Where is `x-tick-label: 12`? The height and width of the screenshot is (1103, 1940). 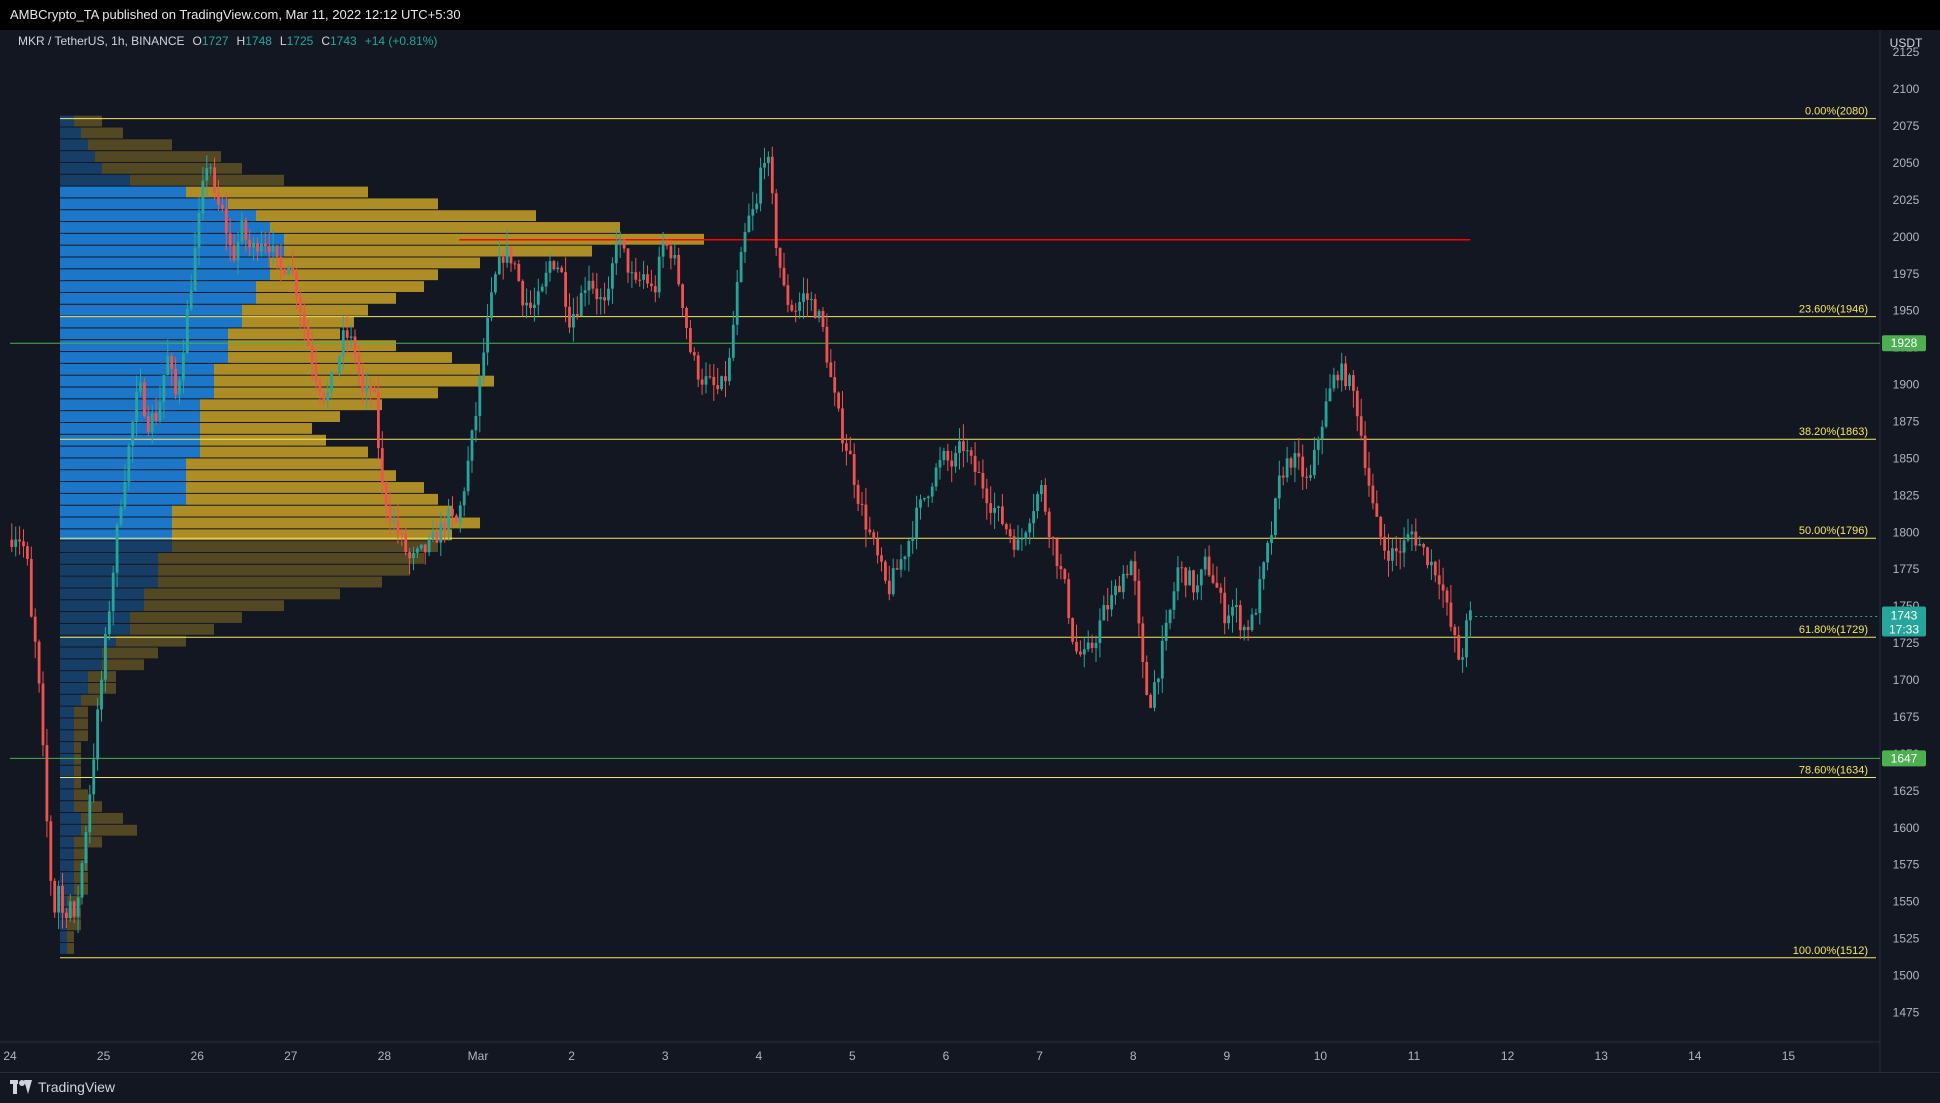
x-tick-label: 12 is located at coordinates (1508, 1056).